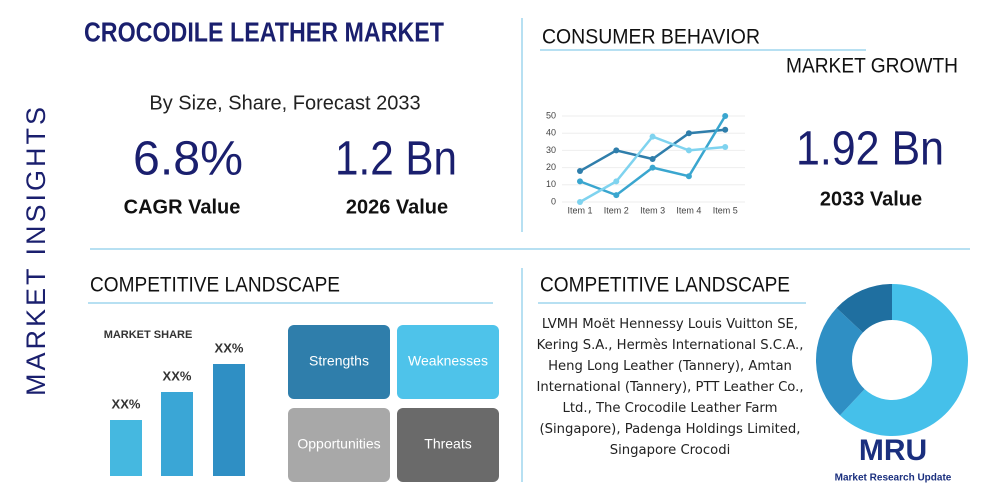 This screenshot has width=1000, height=500. I want to click on y-tick-label: 50, so click(551, 115).